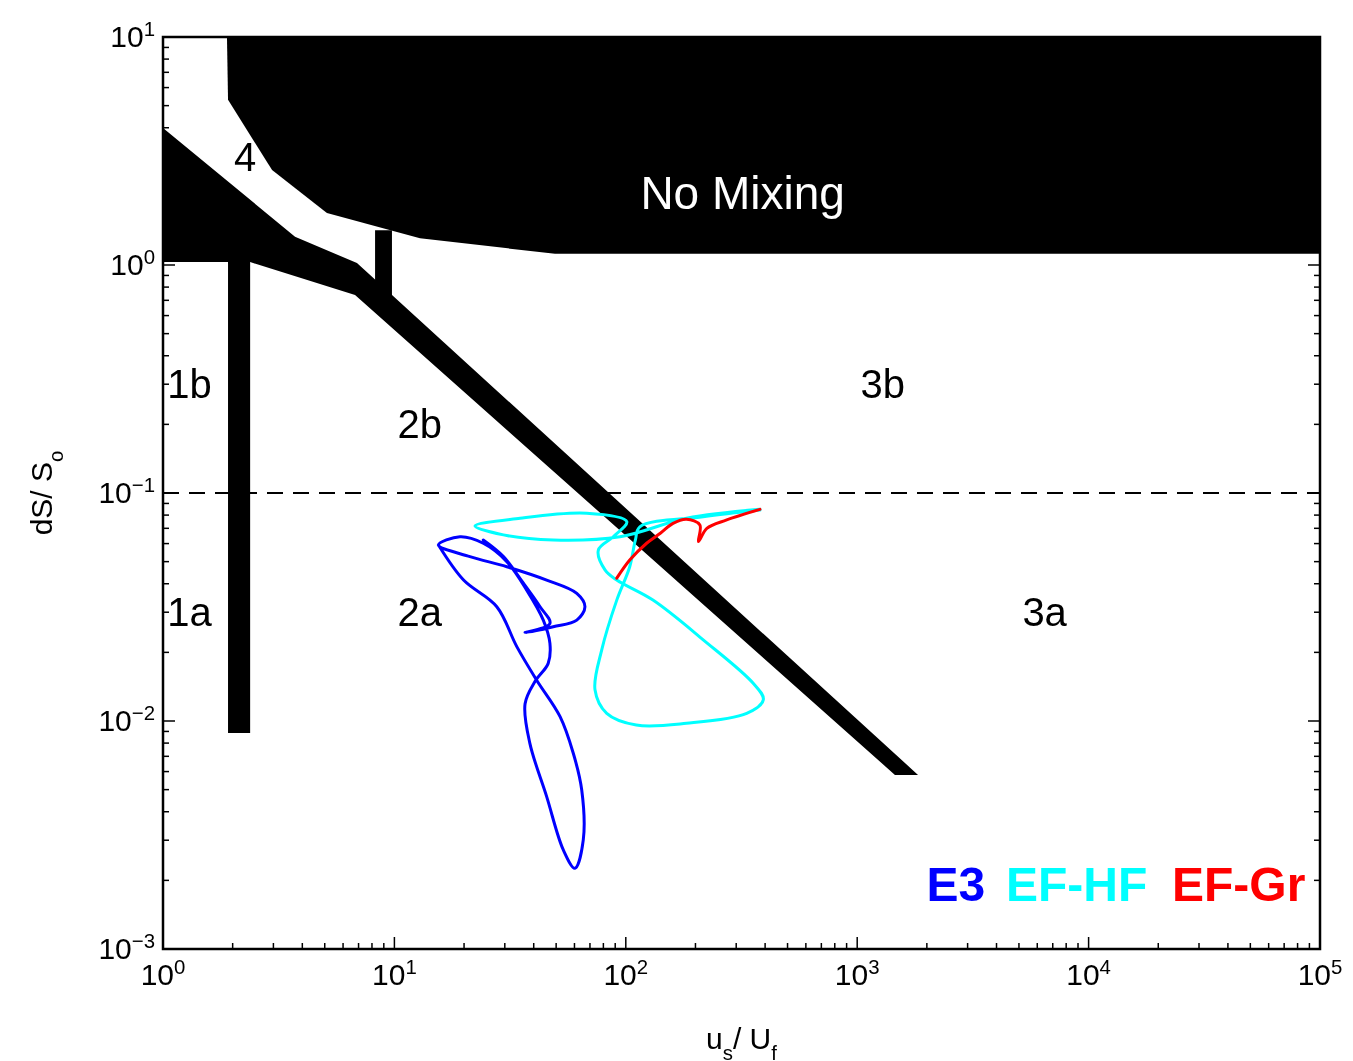  Describe the element at coordinates (626, 973) in the screenshot. I see `x-tick-label: 10$^{2}$` at that location.